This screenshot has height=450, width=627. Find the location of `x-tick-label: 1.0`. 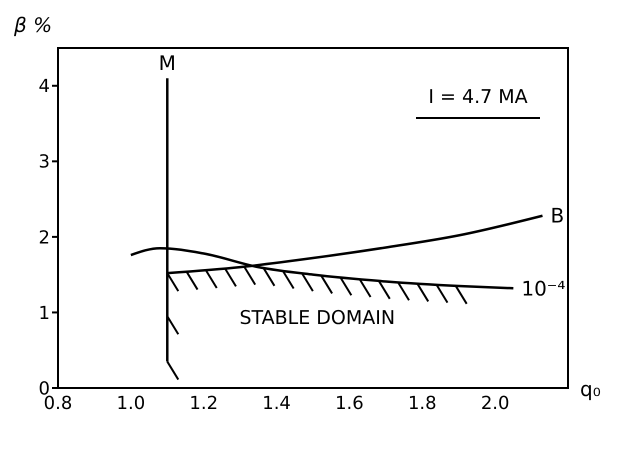

x-tick-label: 1.0 is located at coordinates (131, 403).